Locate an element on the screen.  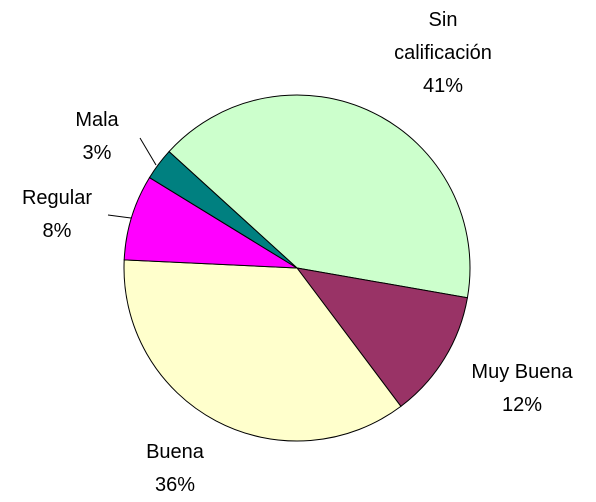
slice-label: Buena 36% is located at coordinates (175, 469).